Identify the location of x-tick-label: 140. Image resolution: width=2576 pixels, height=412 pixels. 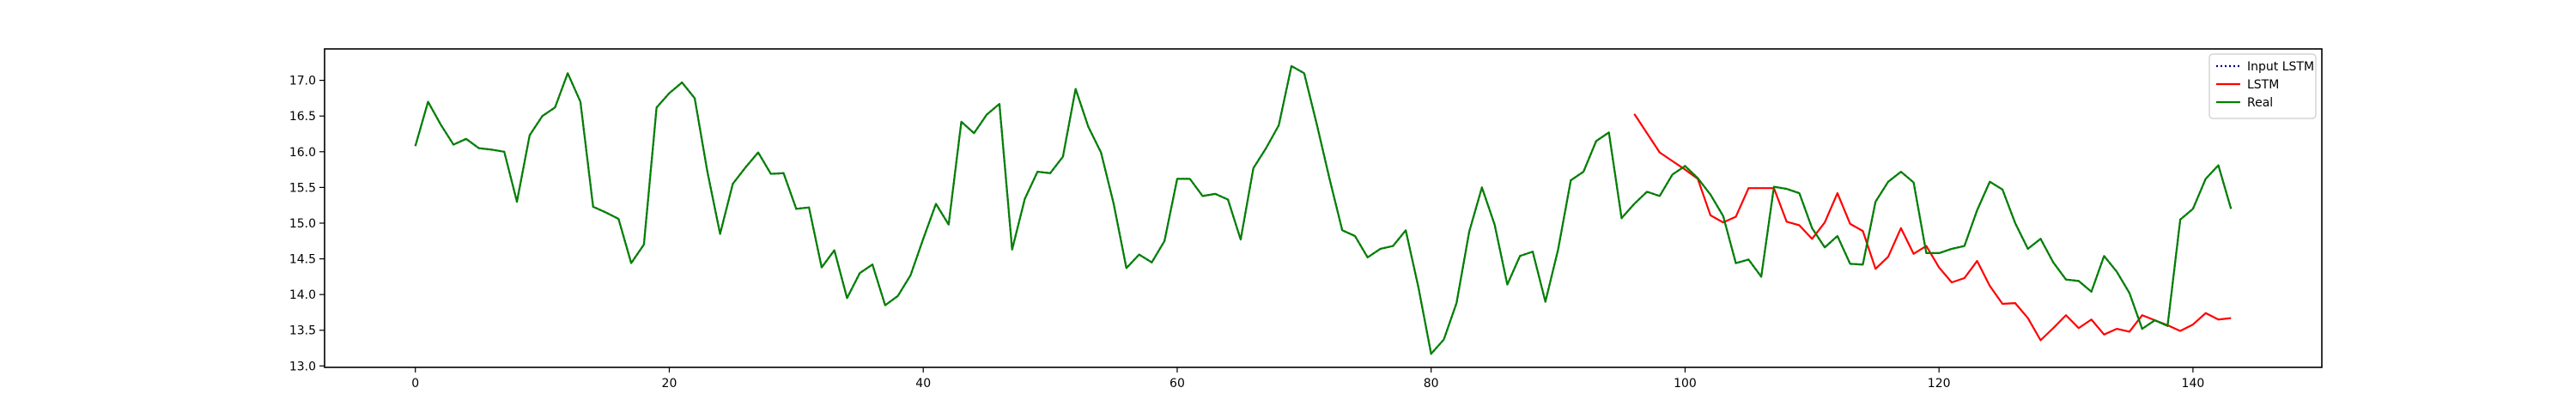
(2193, 384).